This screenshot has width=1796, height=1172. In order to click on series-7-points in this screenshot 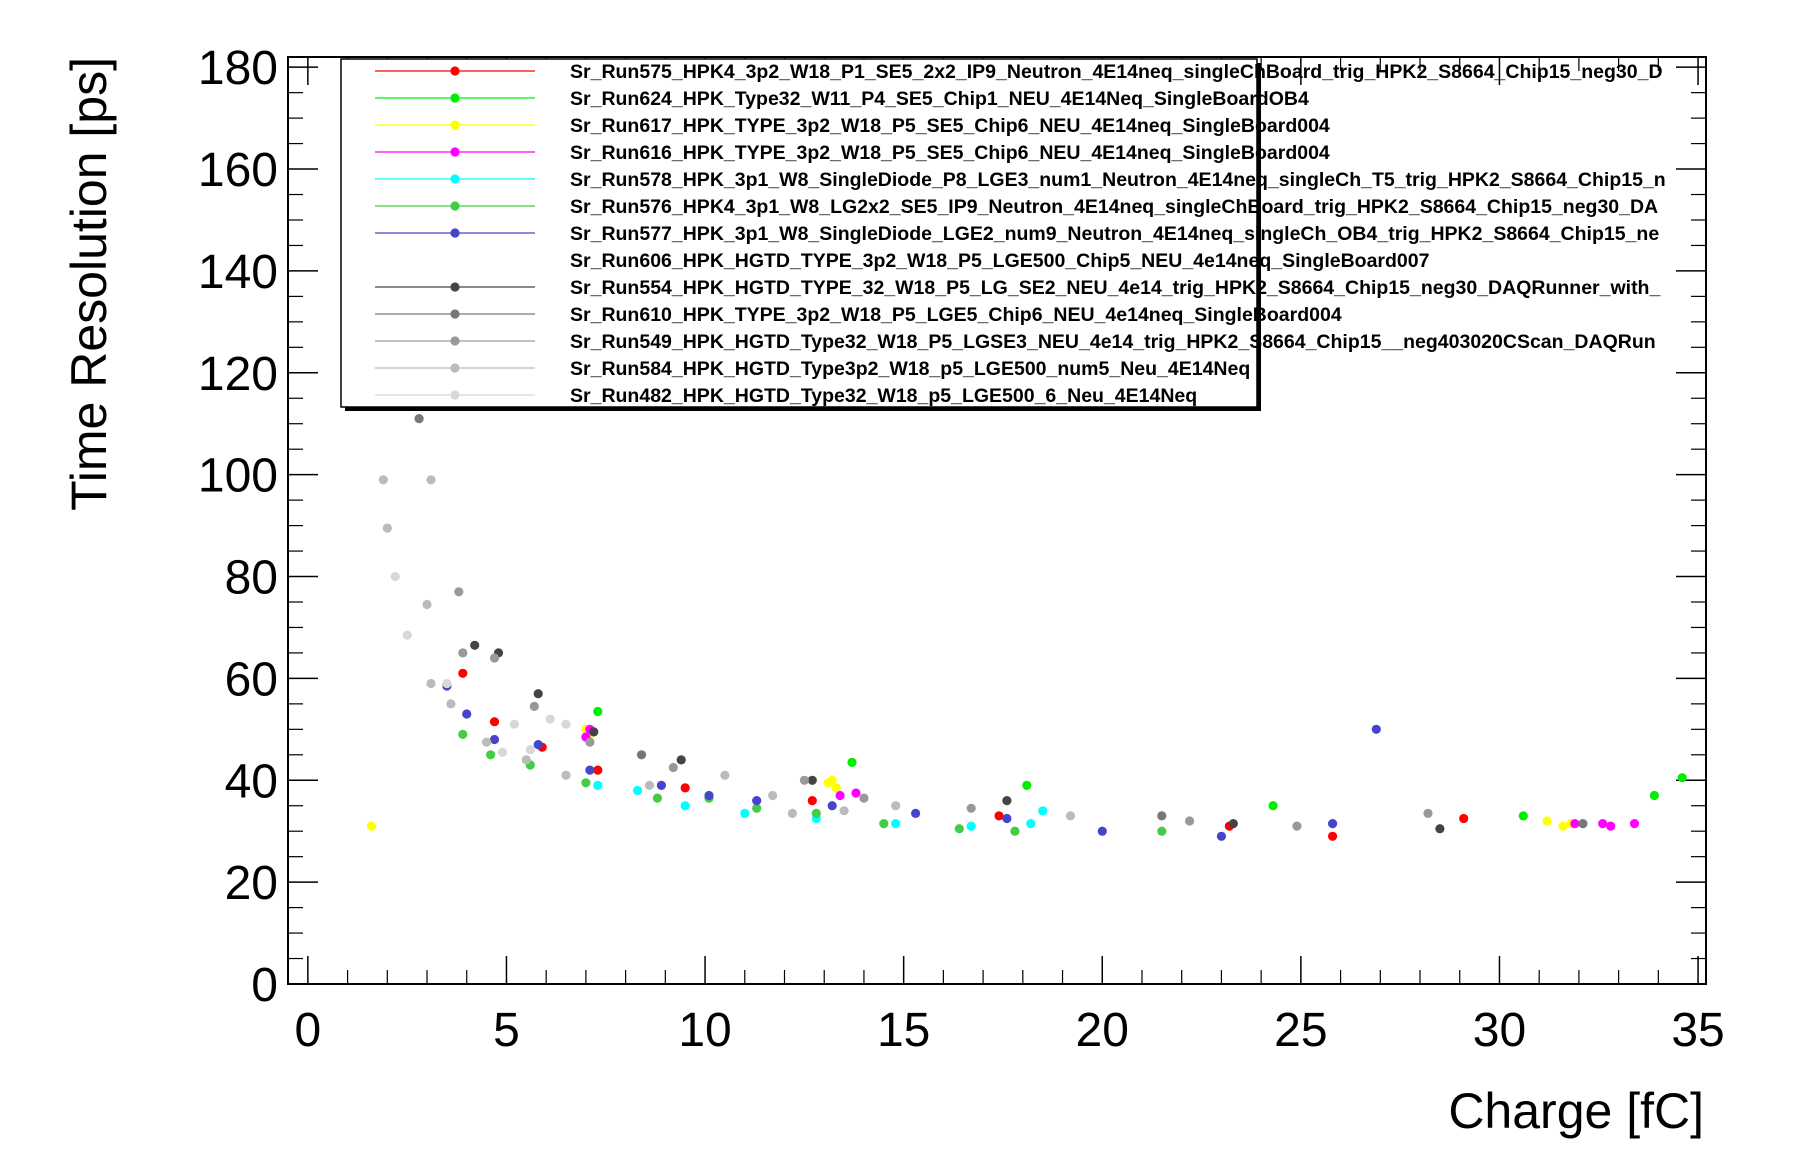, I will do `click(911, 761)`.